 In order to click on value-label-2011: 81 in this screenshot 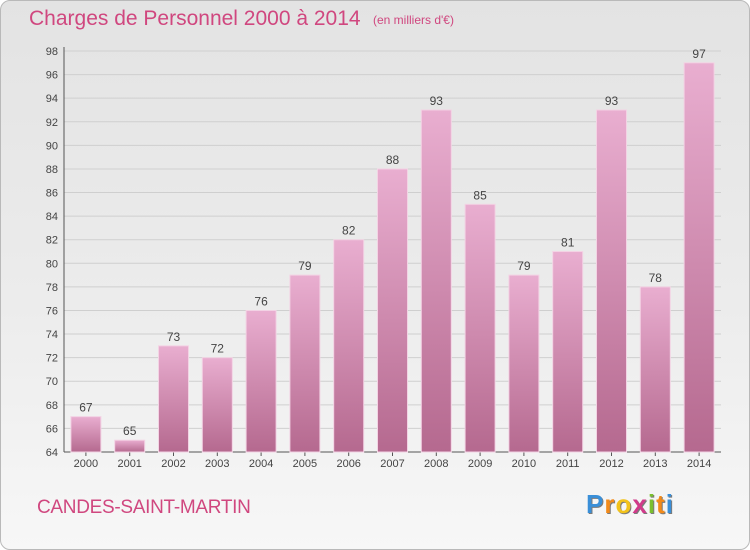, I will do `click(568, 243)`.